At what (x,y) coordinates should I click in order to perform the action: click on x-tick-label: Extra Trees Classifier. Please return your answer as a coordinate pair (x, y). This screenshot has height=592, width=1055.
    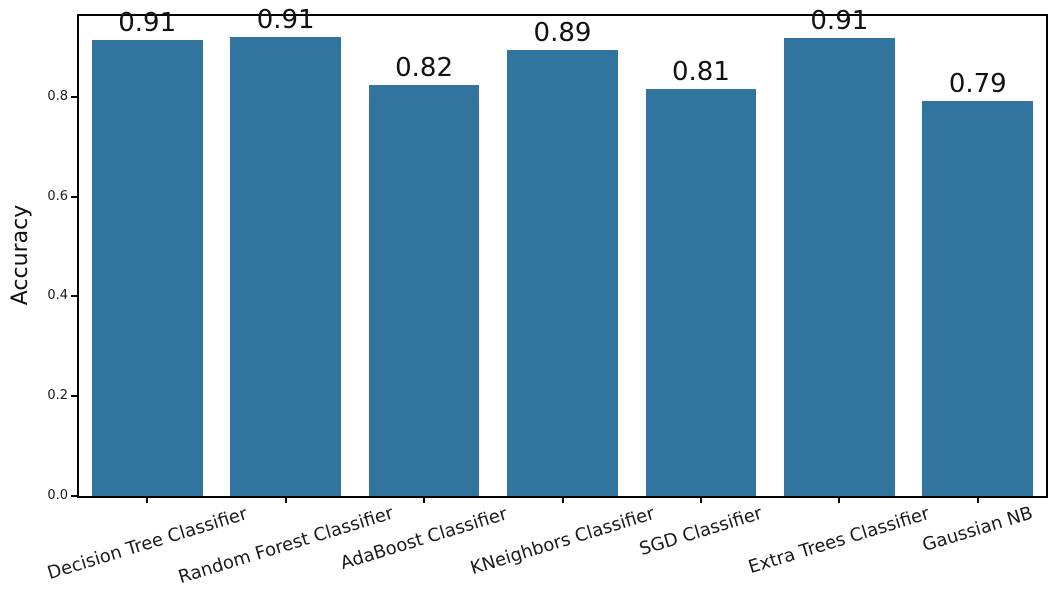
    Looking at the image, I should click on (839, 540).